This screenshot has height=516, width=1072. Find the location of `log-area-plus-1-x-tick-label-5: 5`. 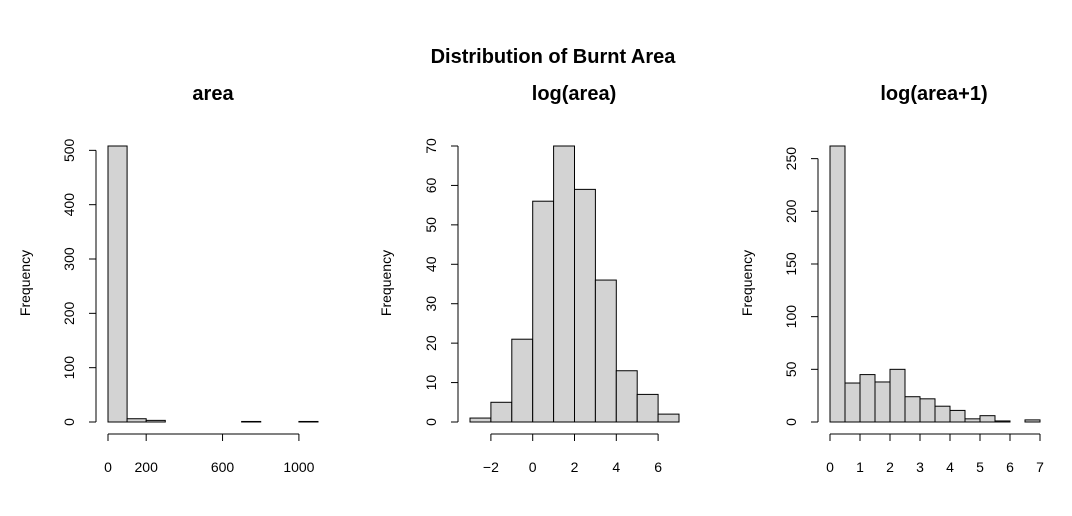

log-area-plus-1-x-tick-label-5: 5 is located at coordinates (980, 467).